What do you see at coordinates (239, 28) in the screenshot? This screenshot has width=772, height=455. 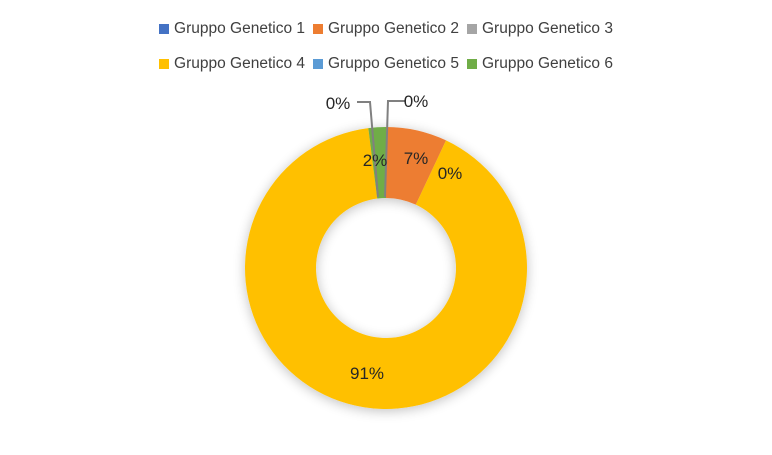 I see `legend-label: Gruppo Genetico 1` at bounding box center [239, 28].